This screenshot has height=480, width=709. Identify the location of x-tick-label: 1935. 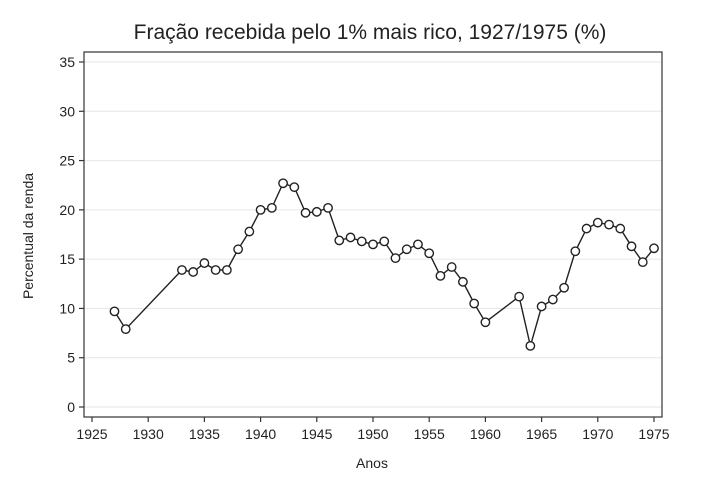
(204, 434).